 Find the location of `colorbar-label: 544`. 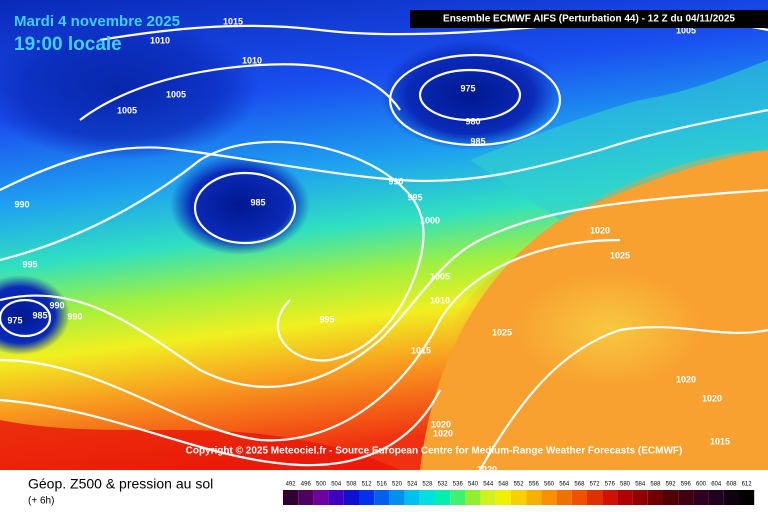

colorbar-label: 544 is located at coordinates (488, 485).